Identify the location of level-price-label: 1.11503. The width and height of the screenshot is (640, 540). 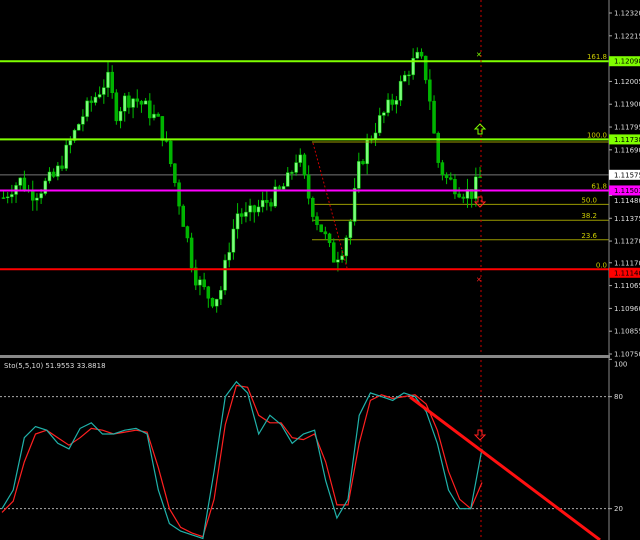
(627, 191).